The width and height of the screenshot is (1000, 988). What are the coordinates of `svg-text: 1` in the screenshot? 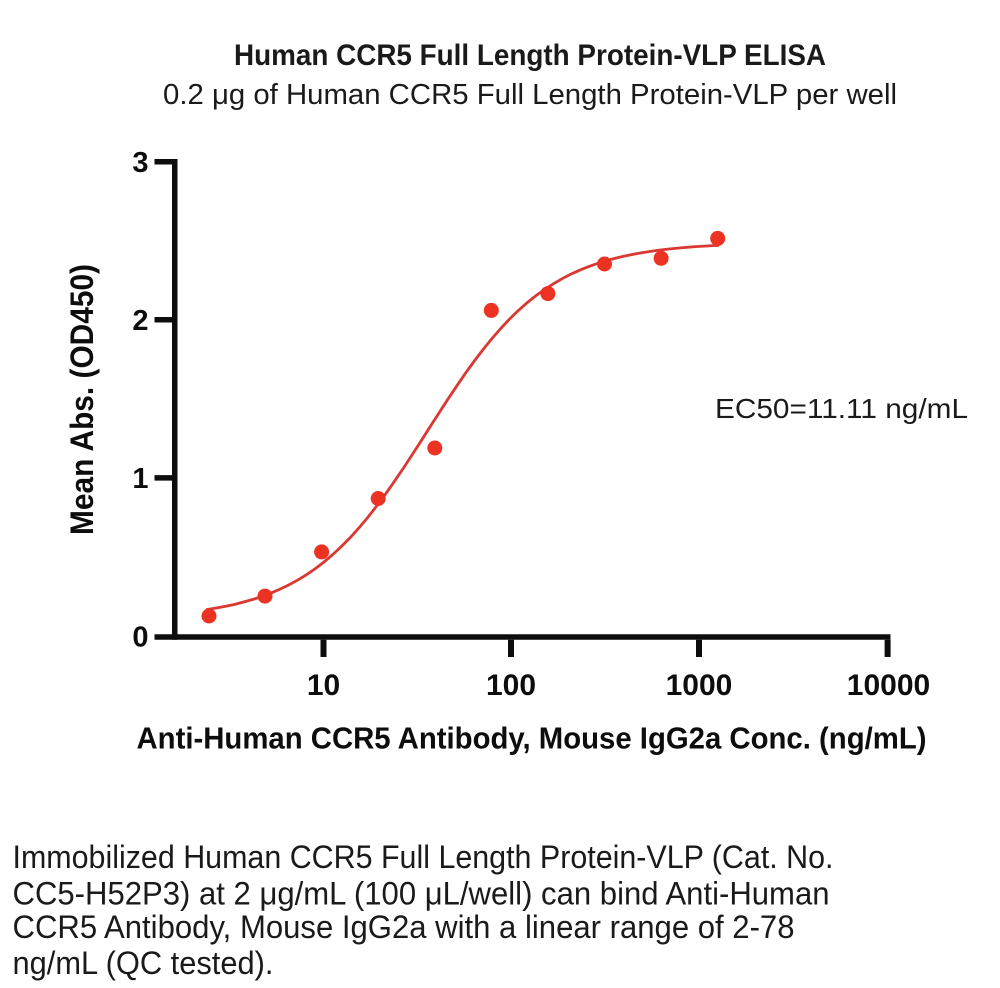 It's located at (140, 479).